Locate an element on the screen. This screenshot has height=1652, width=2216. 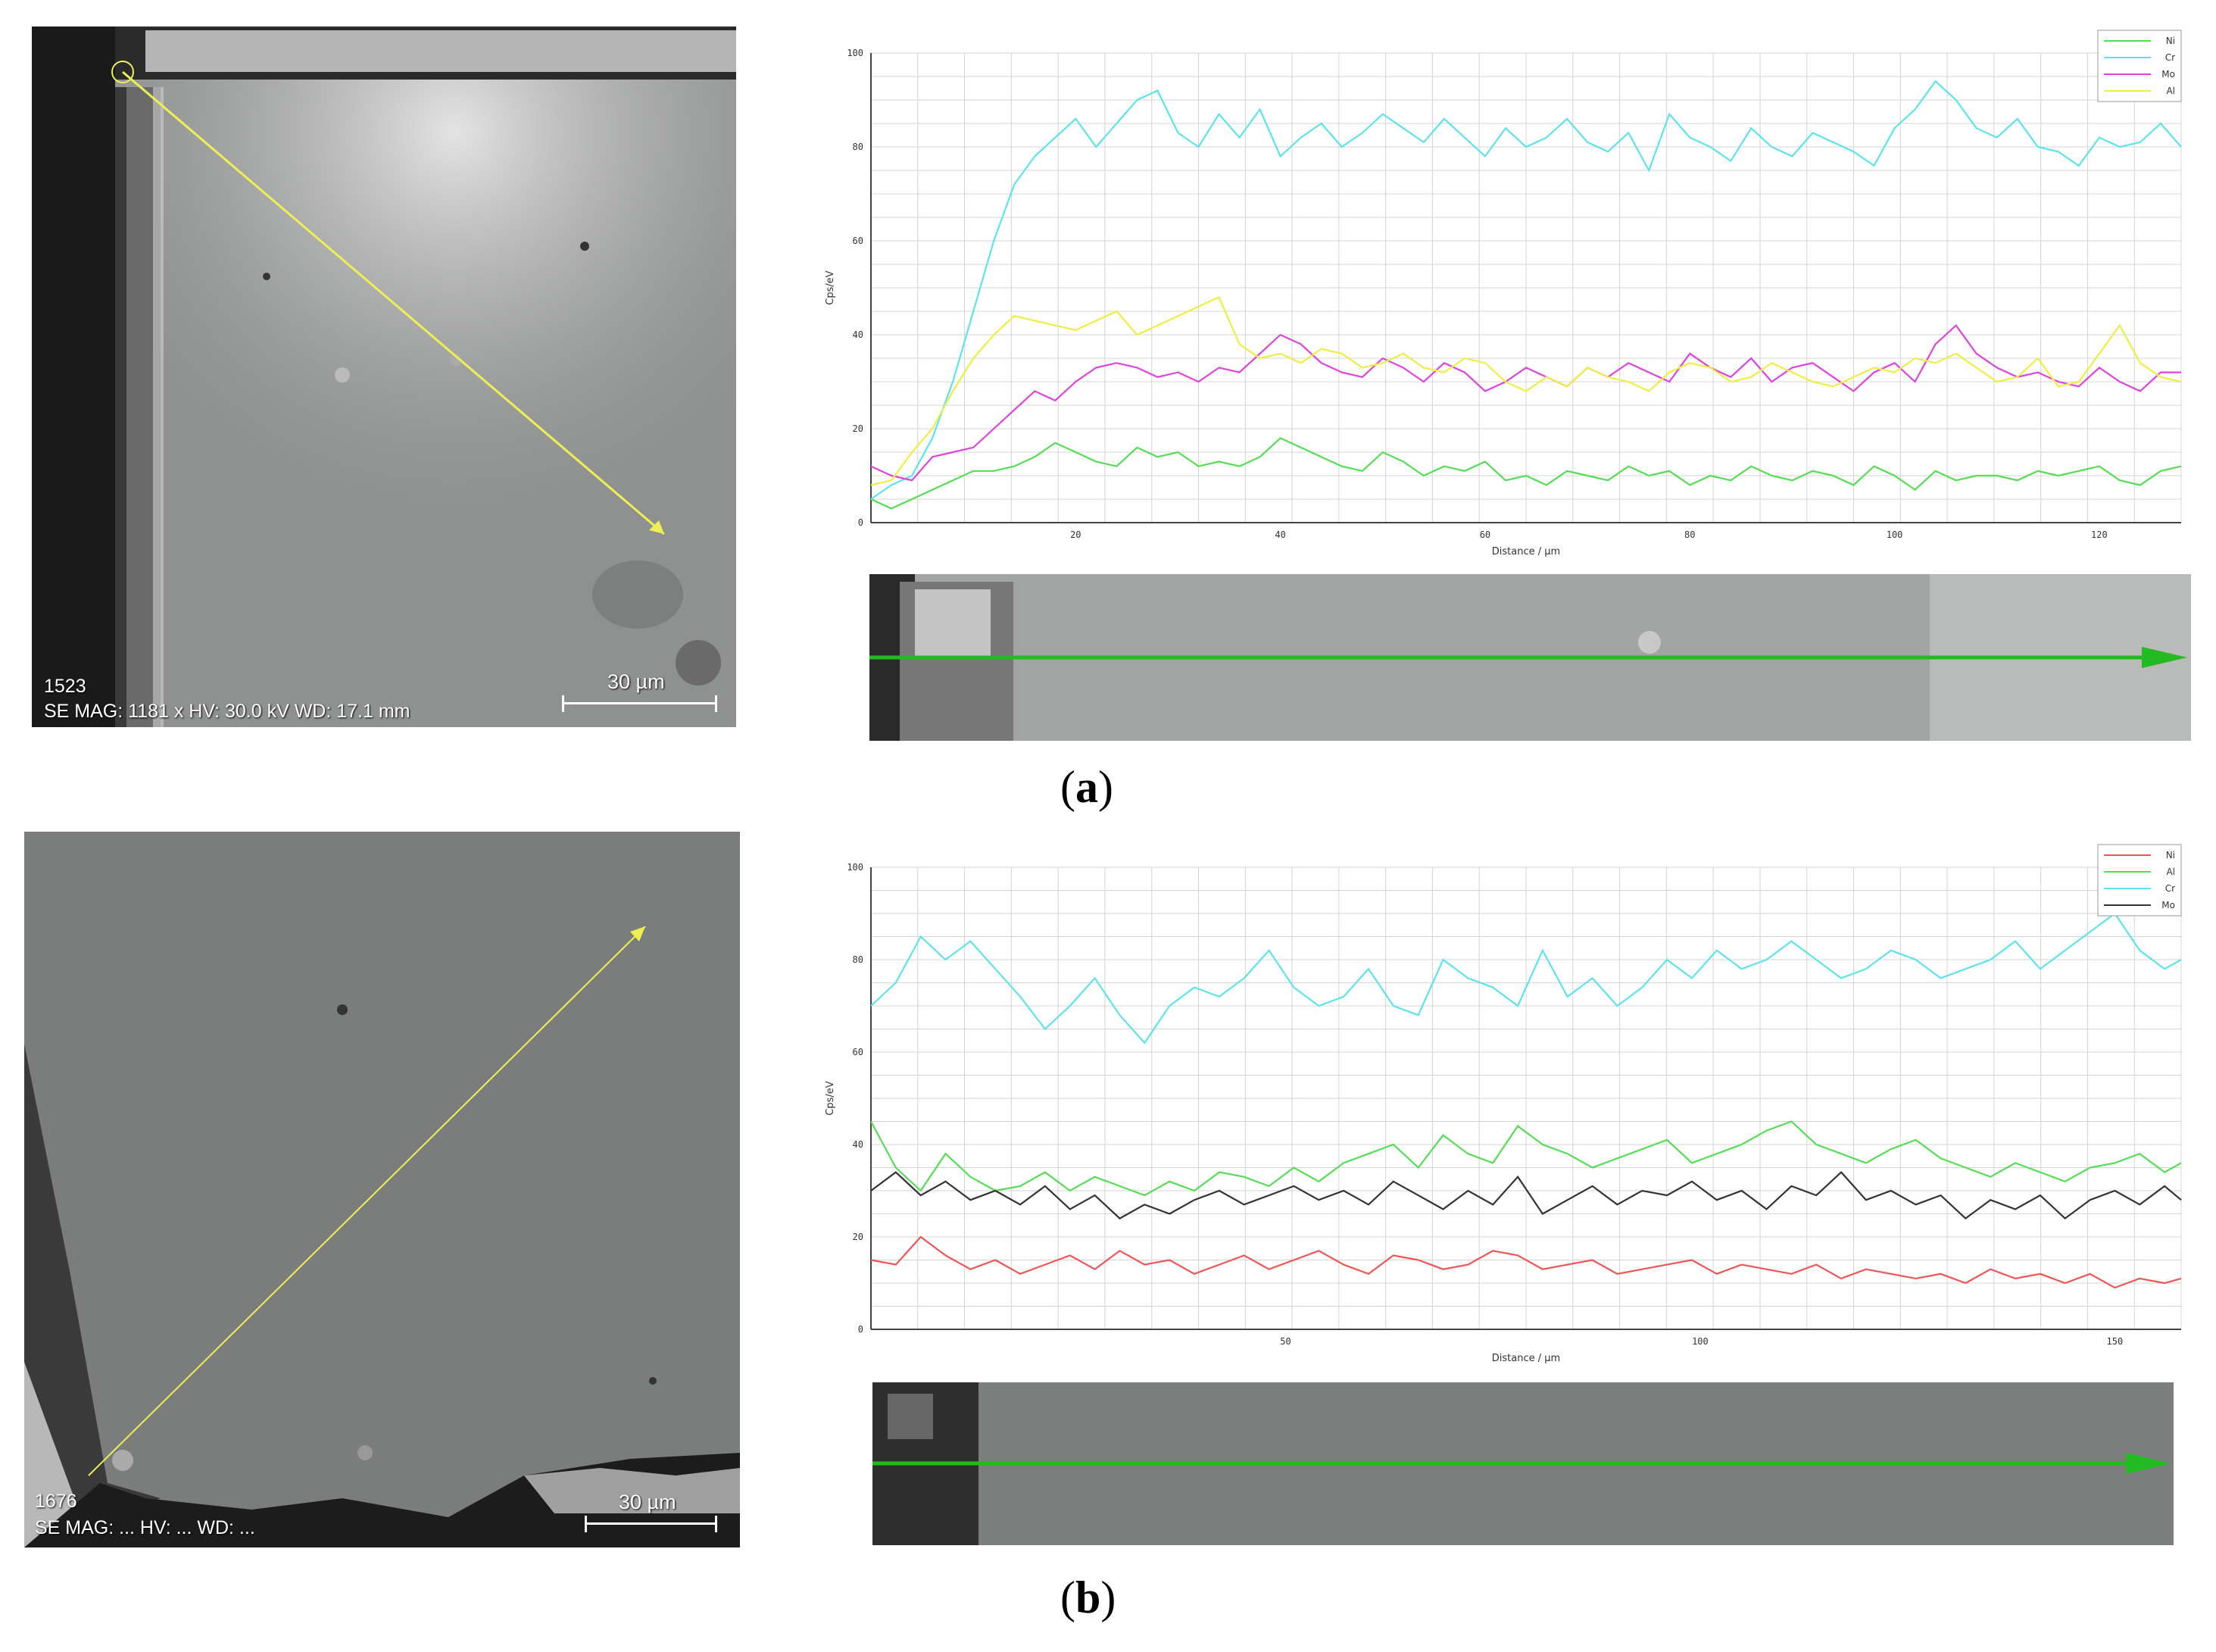
sem-texture-a is located at coordinates (384, 377).